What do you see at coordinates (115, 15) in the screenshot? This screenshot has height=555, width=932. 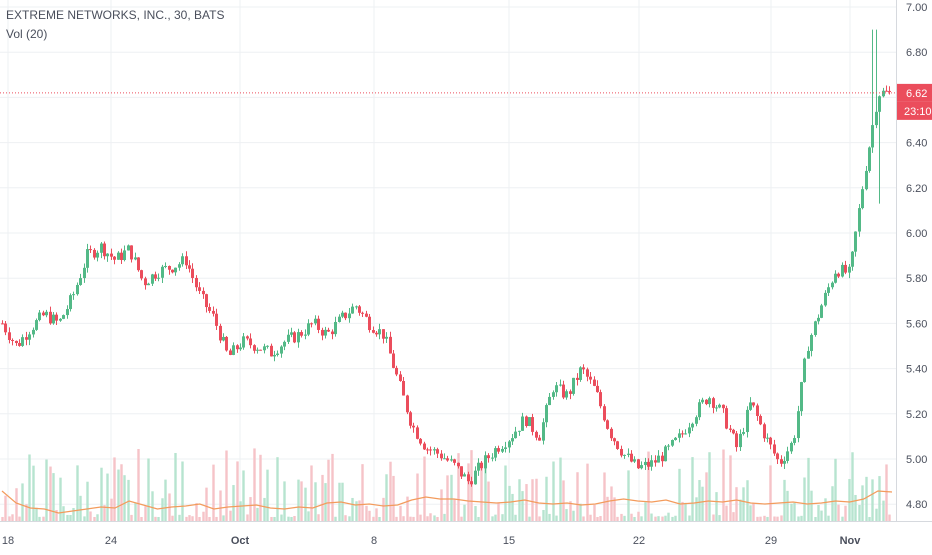 I see `symbol-title: EXTREME NETWORKS, INC., 30, BATS` at bounding box center [115, 15].